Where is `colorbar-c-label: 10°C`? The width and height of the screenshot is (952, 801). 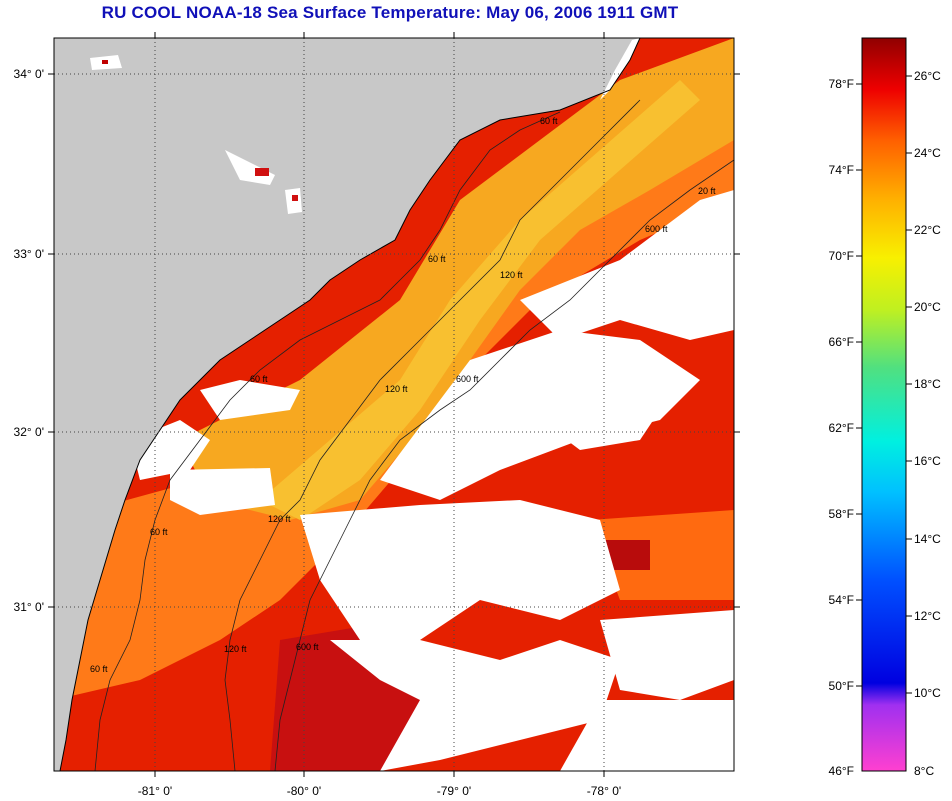 colorbar-c-label: 10°C is located at coordinates (927, 693).